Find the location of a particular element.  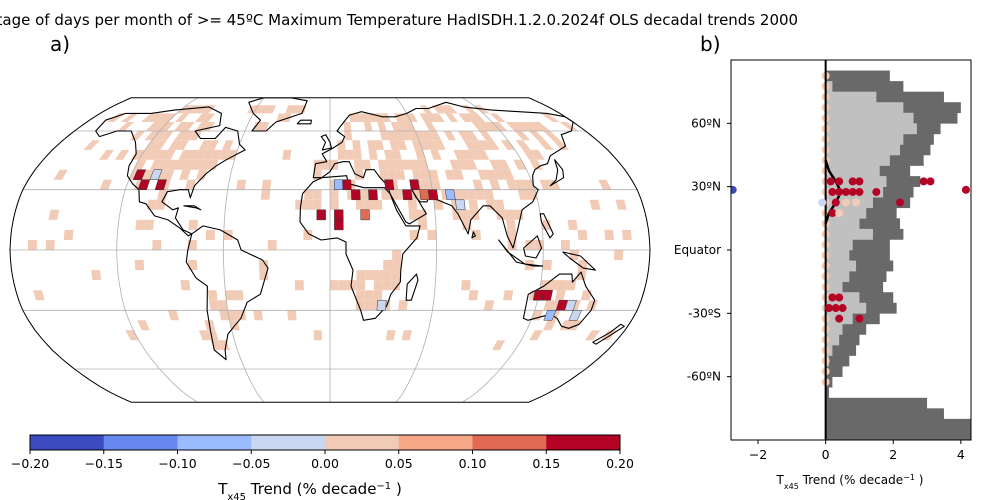

x-tick-label: 0 is located at coordinates (826, 454).